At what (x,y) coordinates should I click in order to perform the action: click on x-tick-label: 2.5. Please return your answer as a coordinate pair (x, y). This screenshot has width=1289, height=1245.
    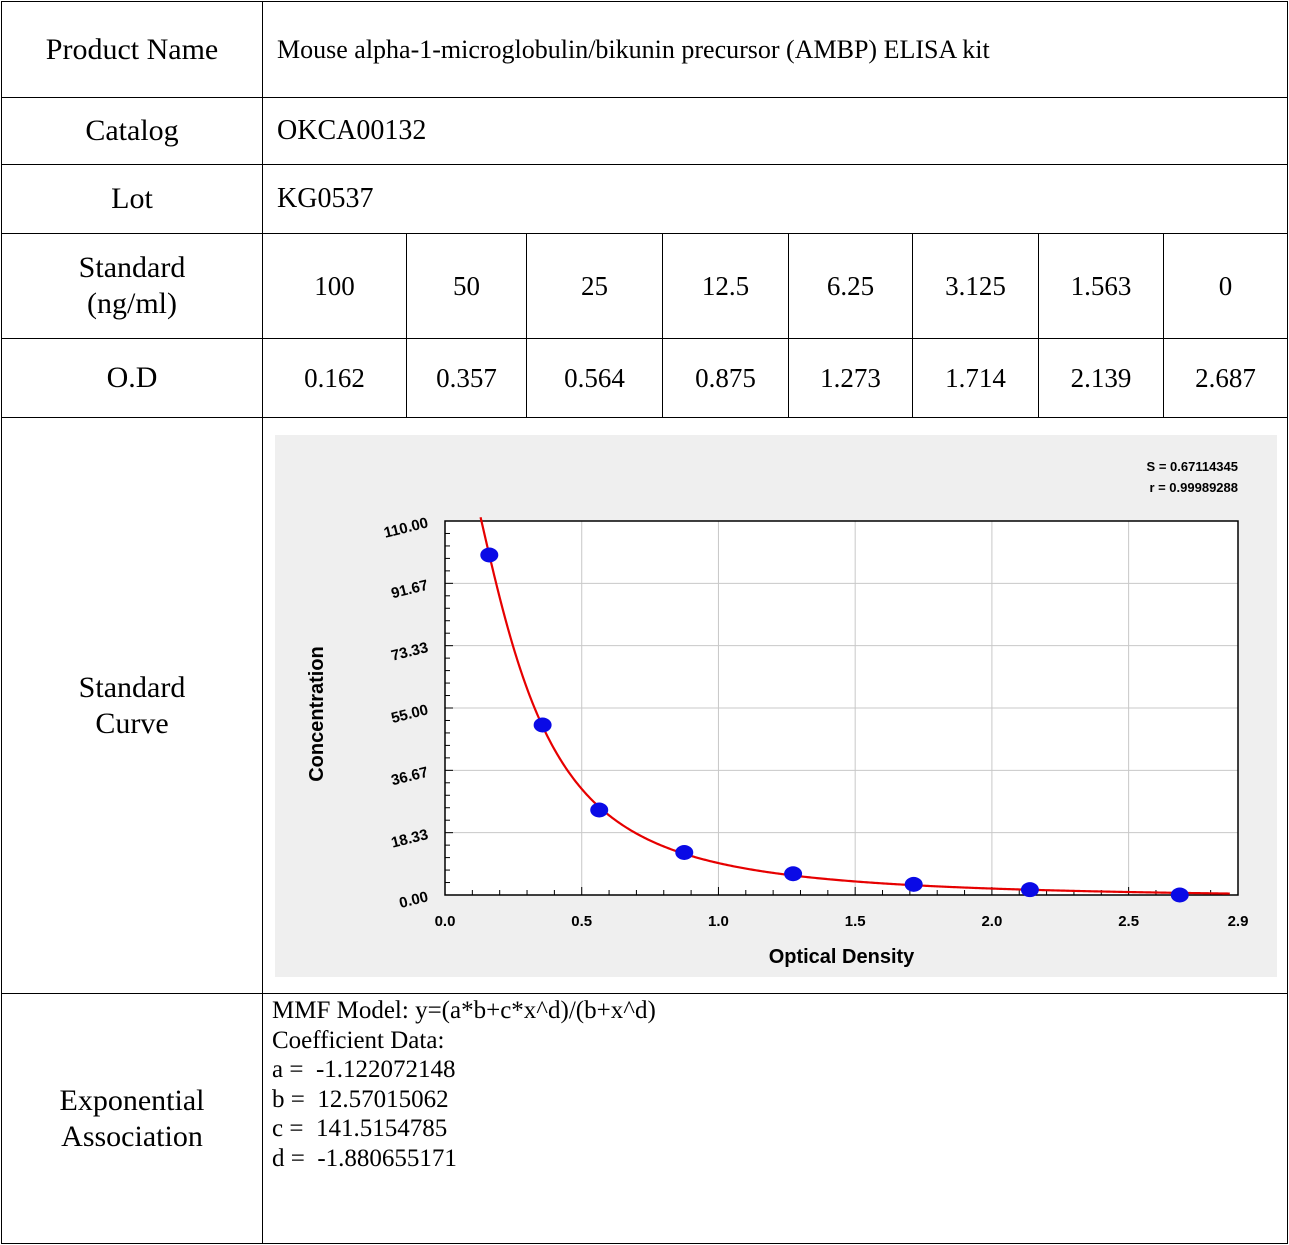
    Looking at the image, I should click on (1128, 921).